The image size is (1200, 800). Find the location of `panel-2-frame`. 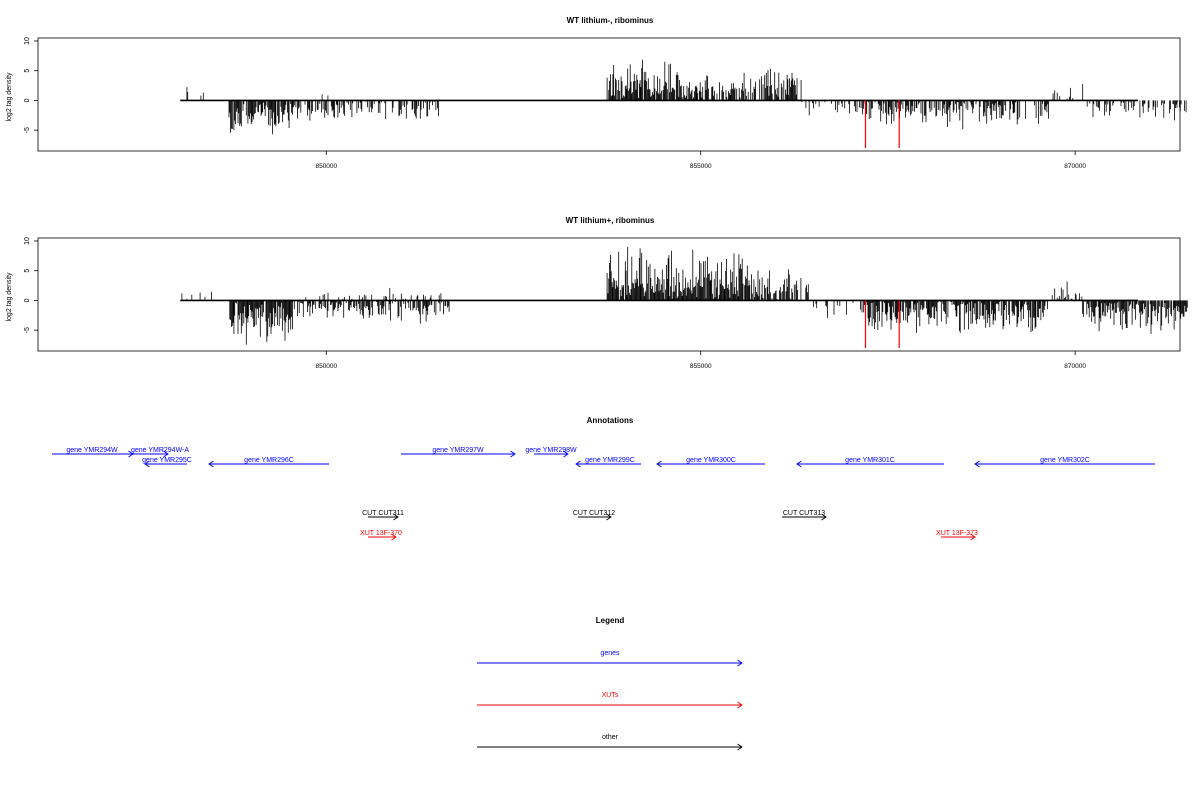

panel-2-frame is located at coordinates (609, 294).